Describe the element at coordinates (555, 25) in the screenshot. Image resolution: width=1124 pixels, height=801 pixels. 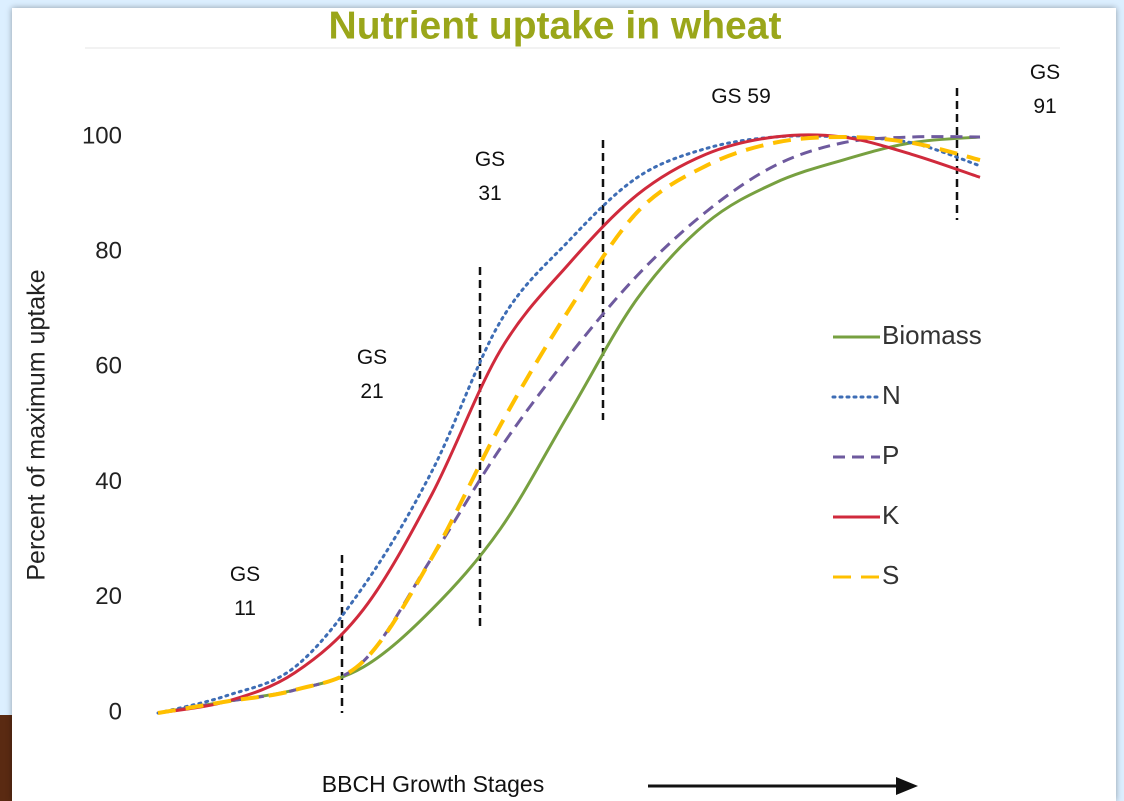
I see `chart-title: Nutrient uptake in wheat` at that location.